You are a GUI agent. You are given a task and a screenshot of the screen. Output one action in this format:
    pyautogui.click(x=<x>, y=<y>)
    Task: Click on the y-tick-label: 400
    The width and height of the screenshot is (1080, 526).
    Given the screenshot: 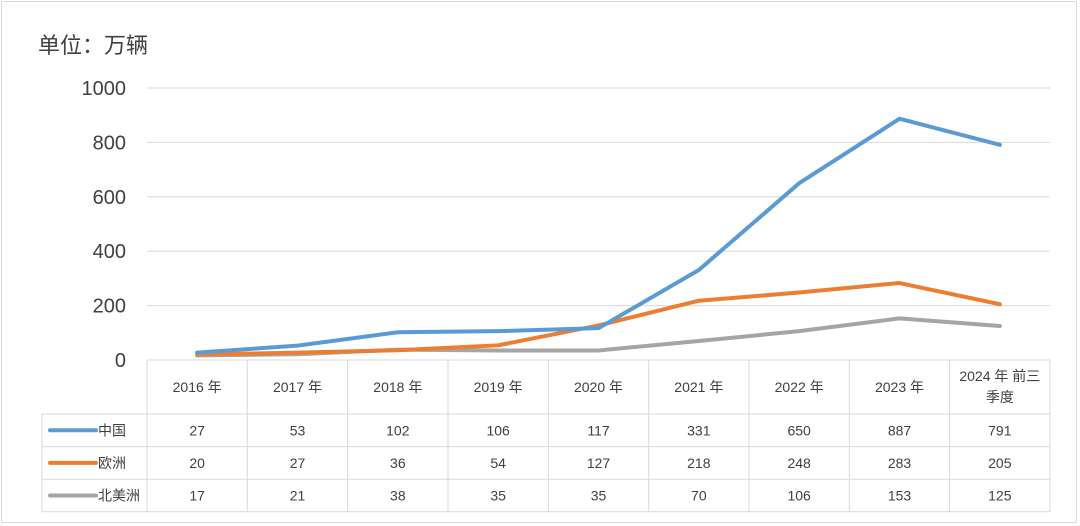 What is the action you would take?
    pyautogui.click(x=109, y=252)
    